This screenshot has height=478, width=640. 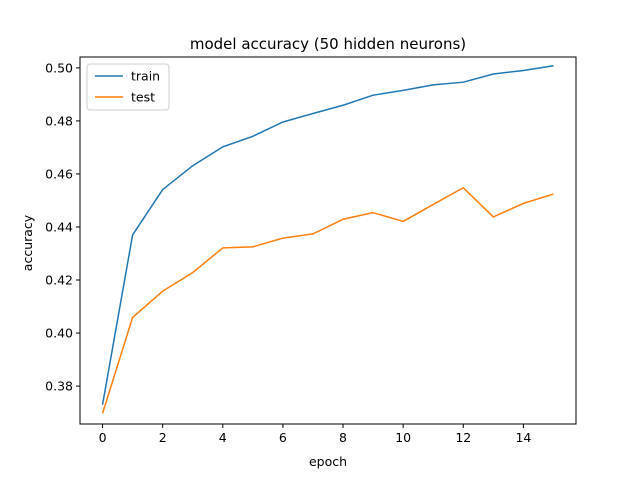 I want to click on x-tick-label: 4, so click(x=223, y=437).